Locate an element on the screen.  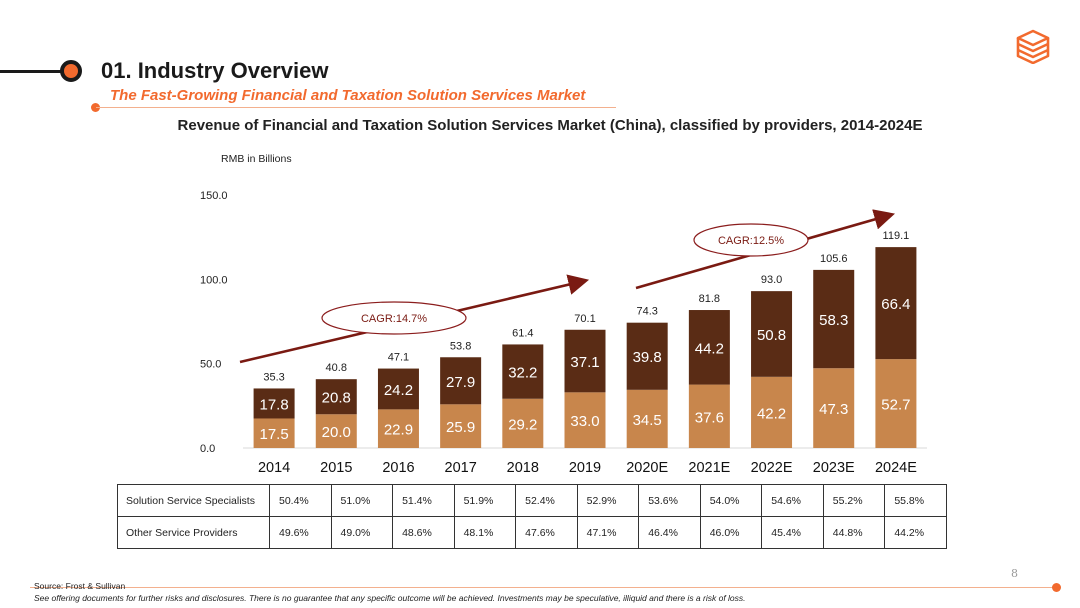
footer-rule is located at coordinates (542, 587).